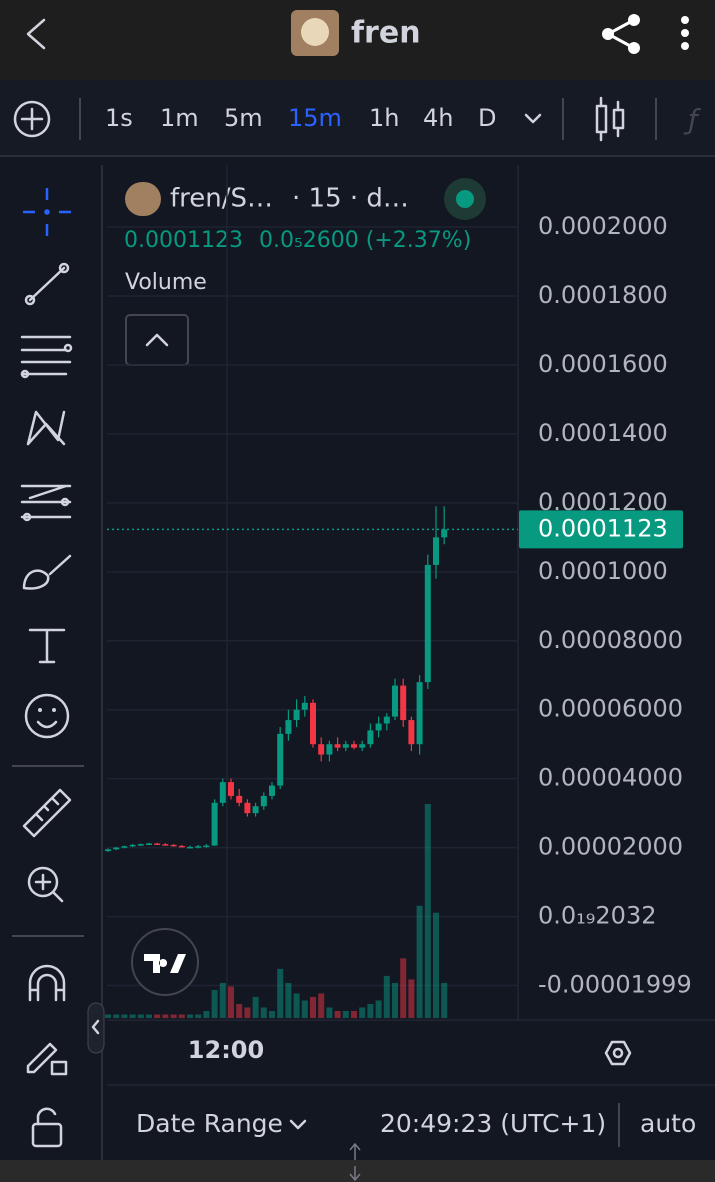 The height and width of the screenshot is (1182, 715). What do you see at coordinates (384, 118) in the screenshot?
I see `timeframe: 1h` at bounding box center [384, 118].